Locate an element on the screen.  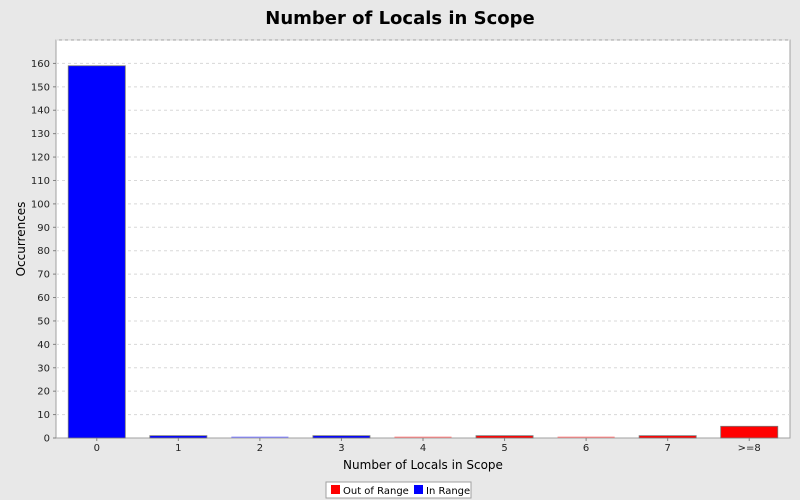
x-tick-label: 4 is located at coordinates (423, 448).